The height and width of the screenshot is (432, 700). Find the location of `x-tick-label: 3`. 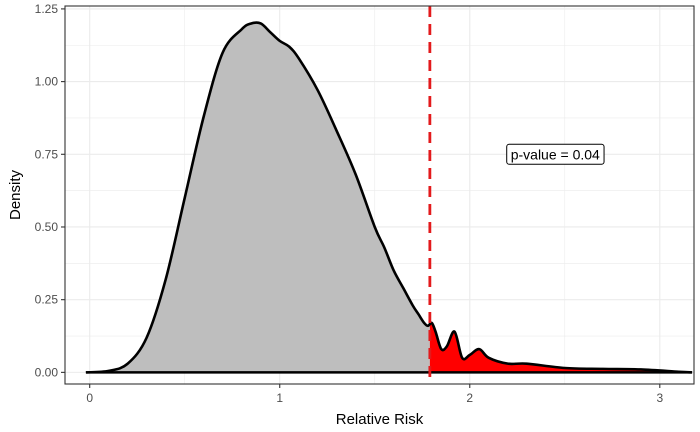

x-tick-label: 3 is located at coordinates (659, 398).